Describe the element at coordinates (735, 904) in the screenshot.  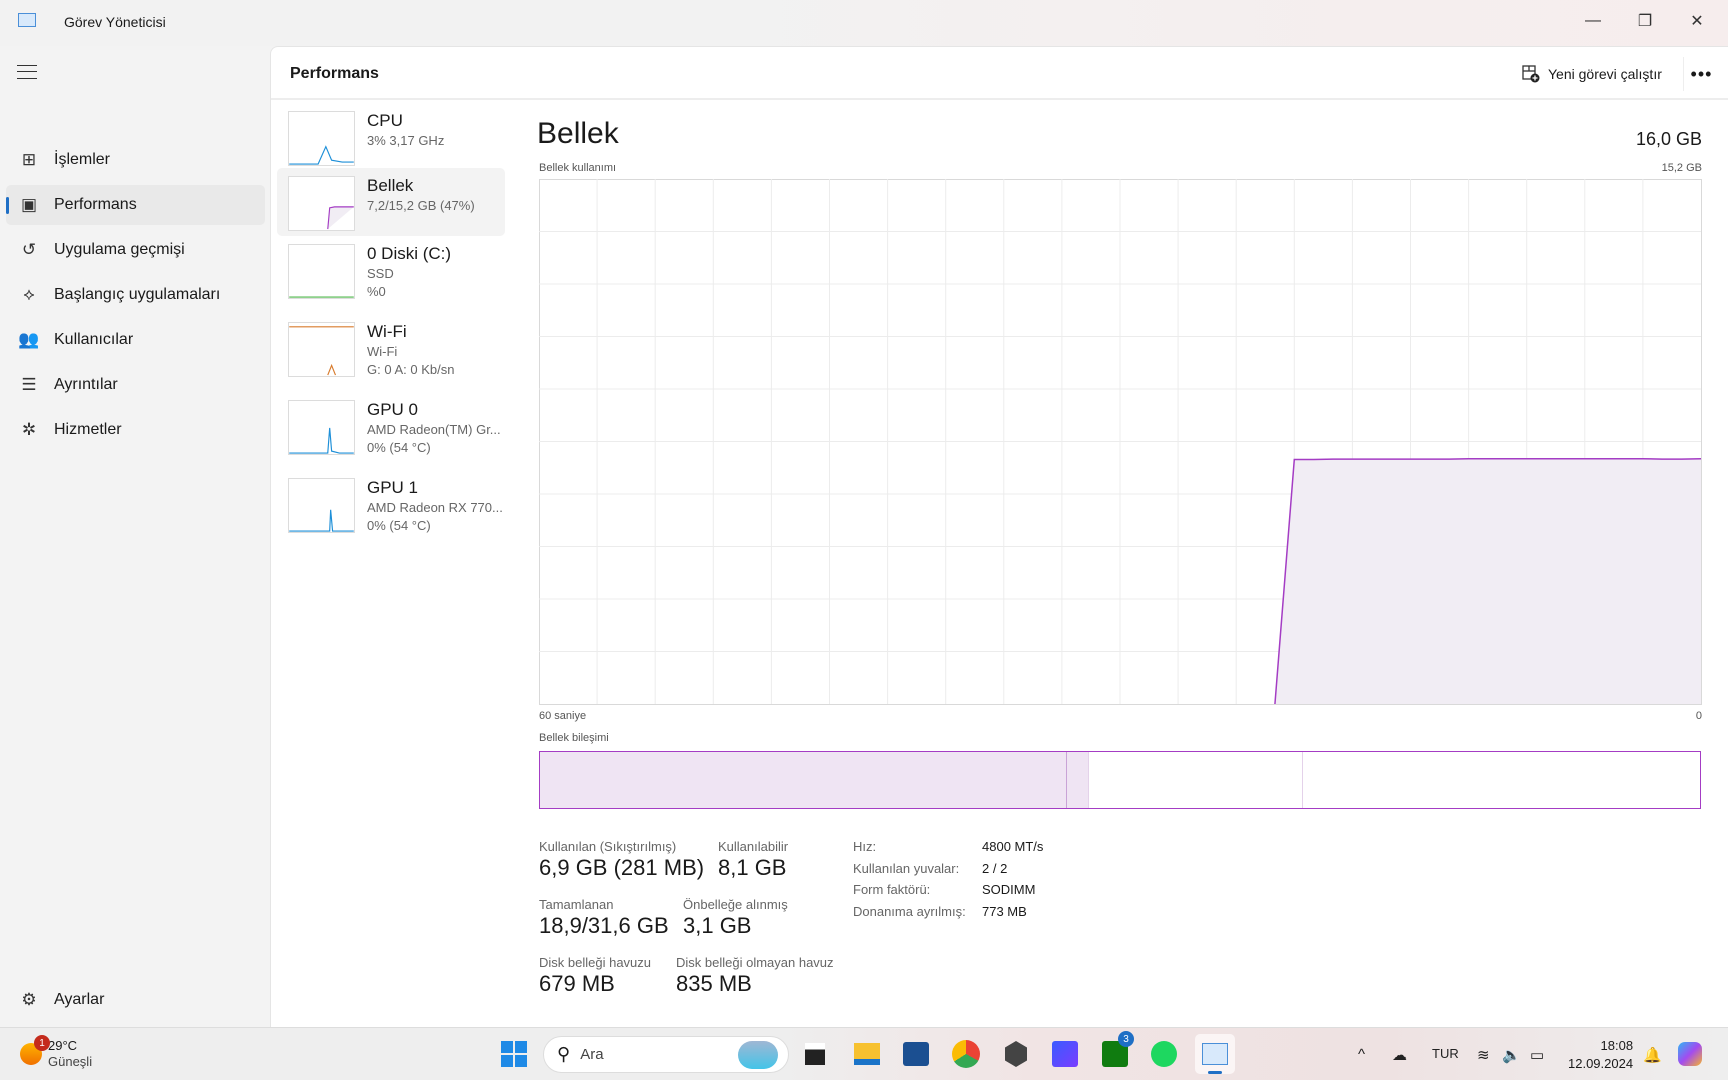
I see `stat-label: Önbelleğe alınmış` at that location.